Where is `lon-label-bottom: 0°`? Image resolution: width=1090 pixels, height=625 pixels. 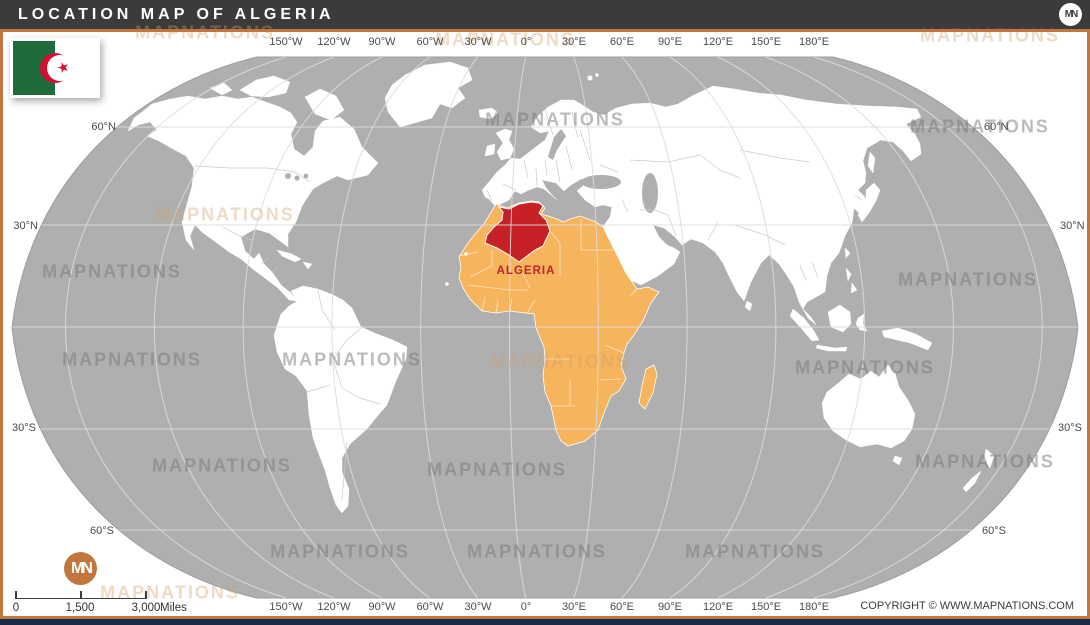 lon-label-bottom: 0° is located at coordinates (526, 607).